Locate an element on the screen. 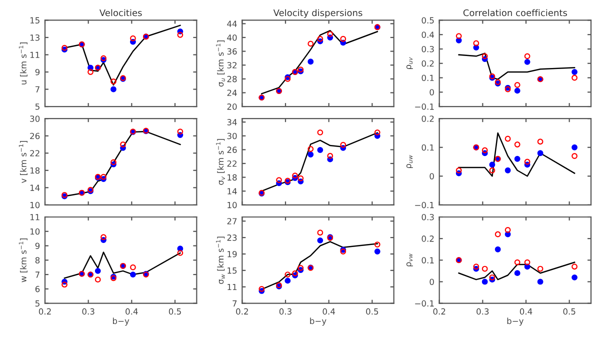  y-tick-label: 26 is located at coordinates (35, 136).